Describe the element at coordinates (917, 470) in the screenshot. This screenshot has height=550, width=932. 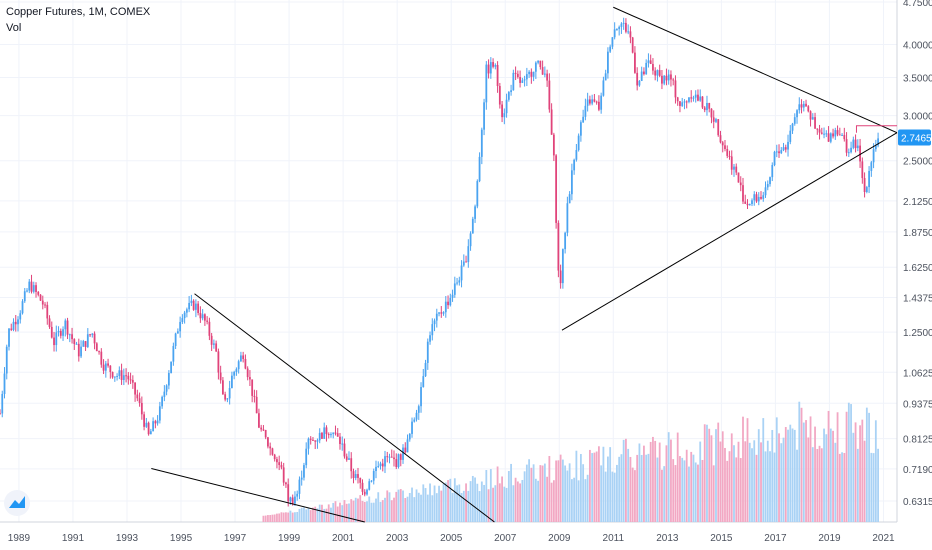
I see `y-tick-label: 0.7190` at that location.